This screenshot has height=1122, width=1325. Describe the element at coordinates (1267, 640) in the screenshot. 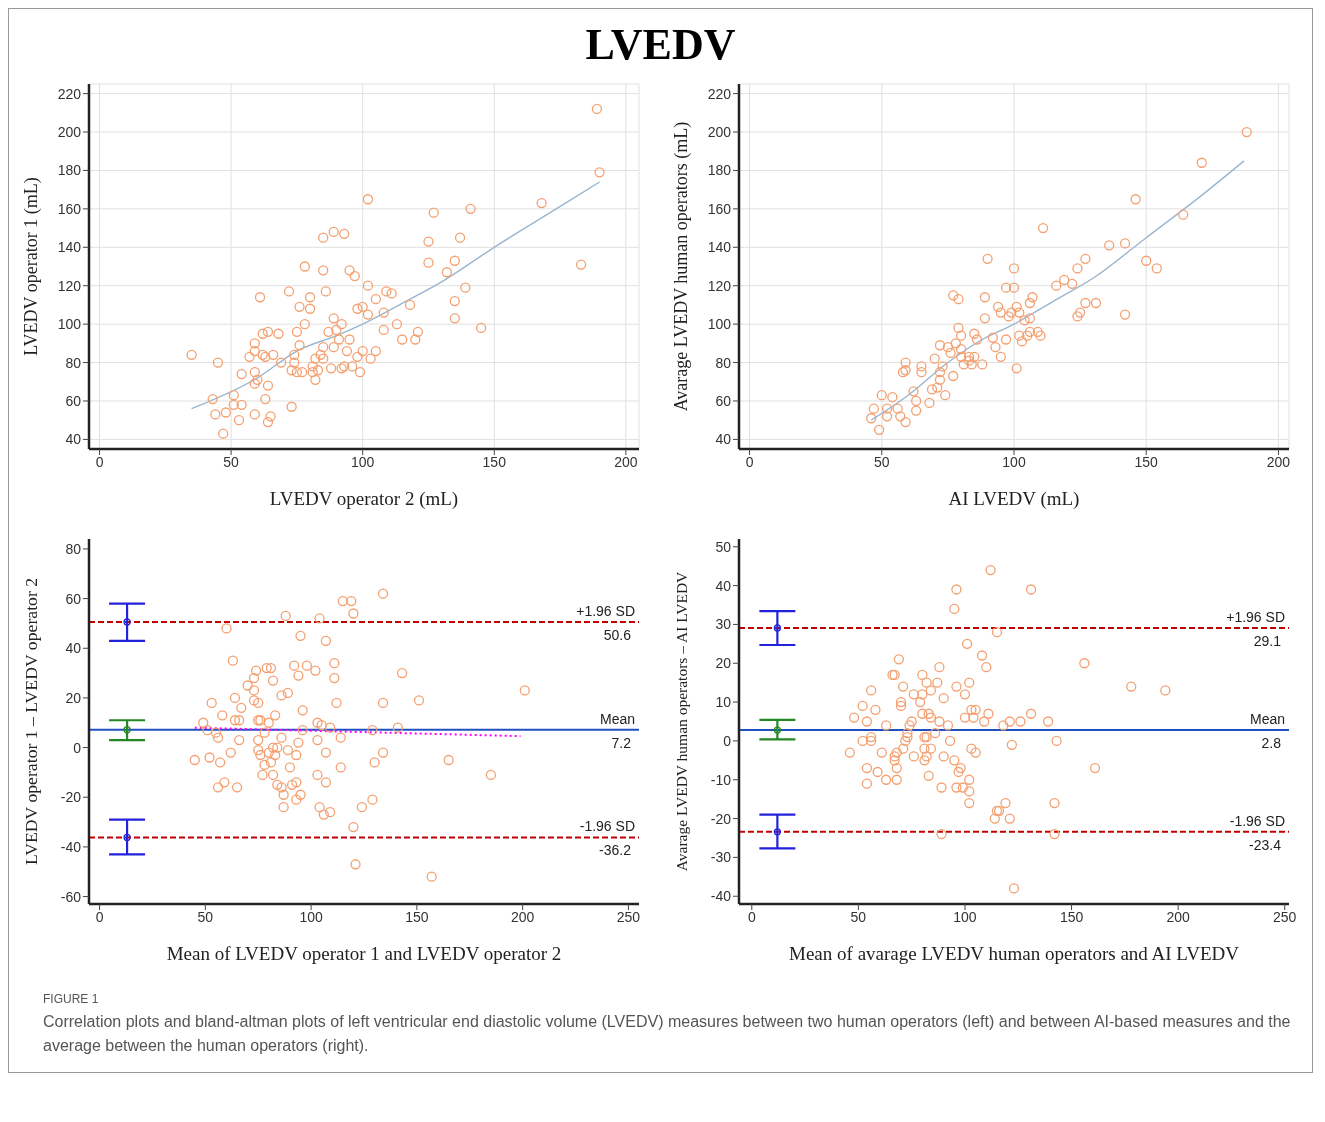

I see `annotation: 29.1` at that location.